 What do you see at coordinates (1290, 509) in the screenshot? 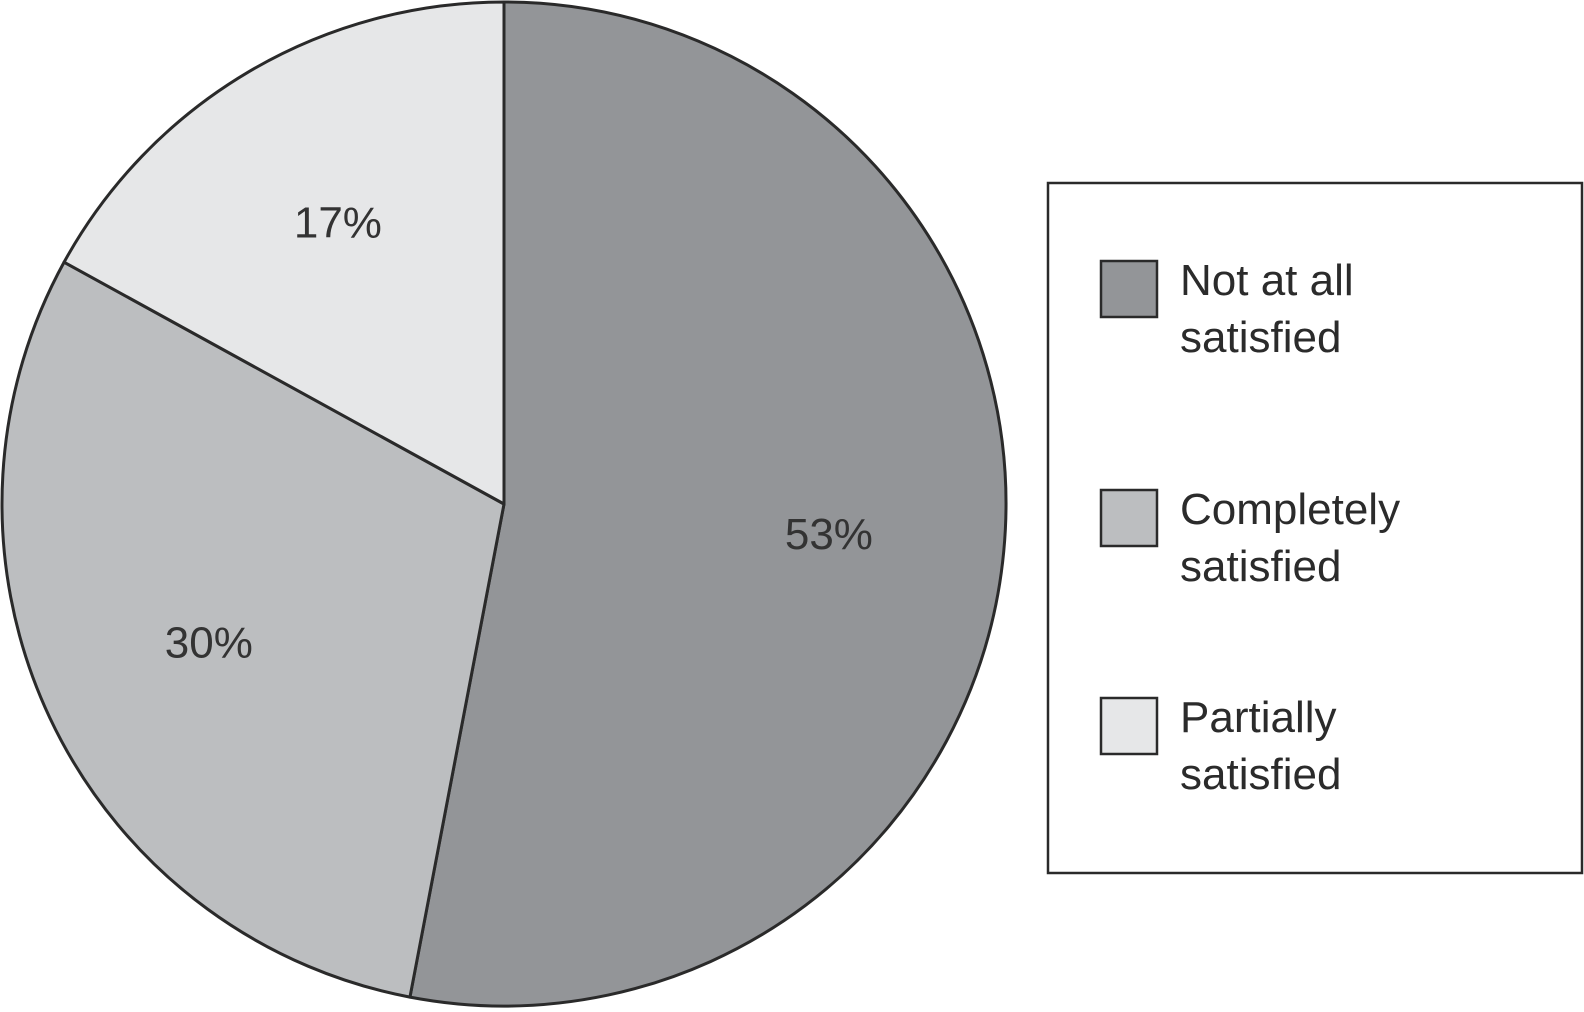
I see `legend-label: Completely` at bounding box center [1290, 509].